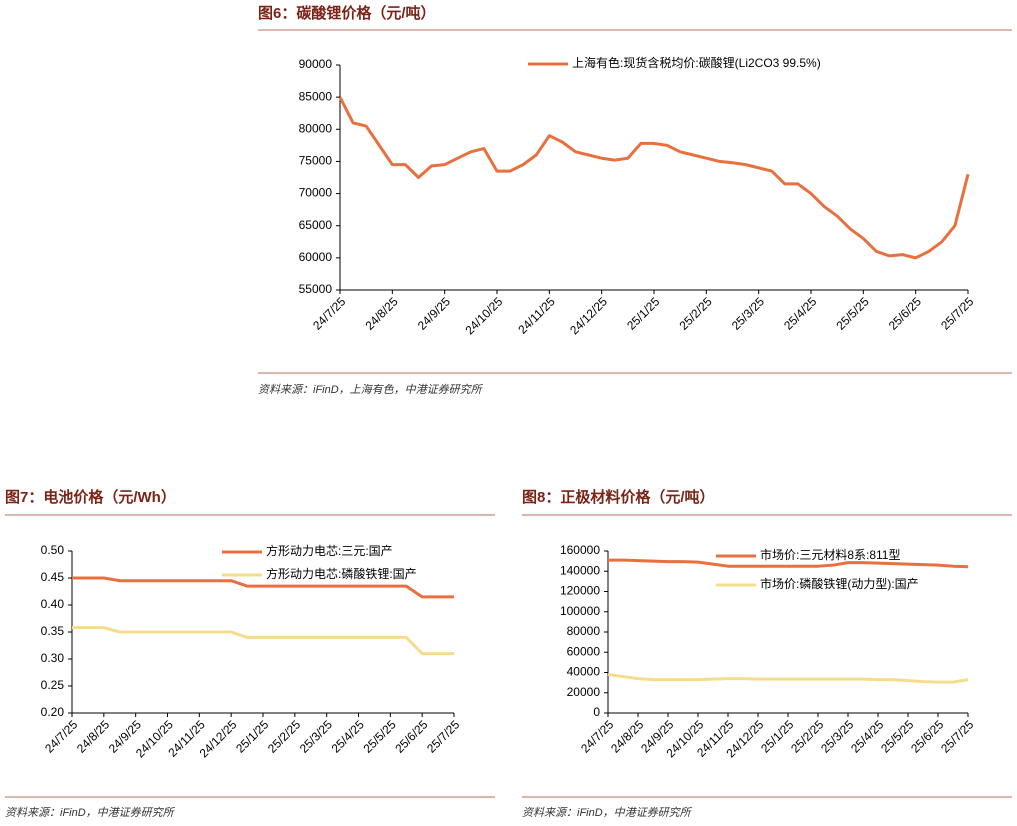  I want to click on y-tick-label: 100000, so click(580, 611).